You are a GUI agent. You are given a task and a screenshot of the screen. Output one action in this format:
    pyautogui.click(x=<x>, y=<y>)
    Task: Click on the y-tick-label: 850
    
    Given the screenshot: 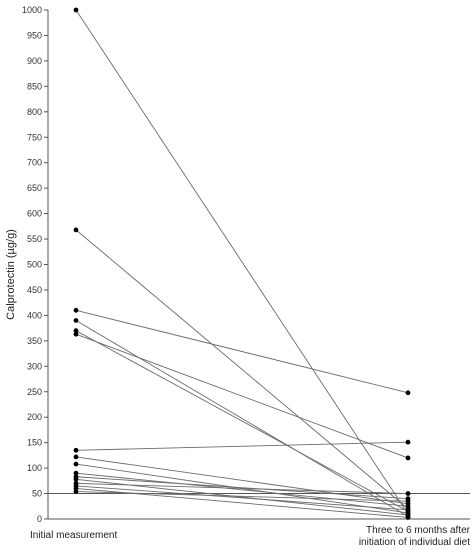 What is the action you would take?
    pyautogui.click(x=34, y=86)
    